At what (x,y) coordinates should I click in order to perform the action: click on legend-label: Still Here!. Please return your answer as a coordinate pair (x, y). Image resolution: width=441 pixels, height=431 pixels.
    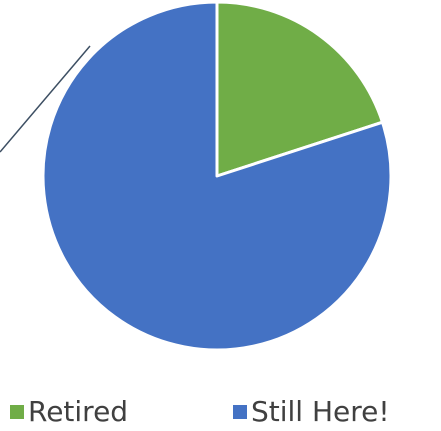
    Looking at the image, I should click on (320, 411).